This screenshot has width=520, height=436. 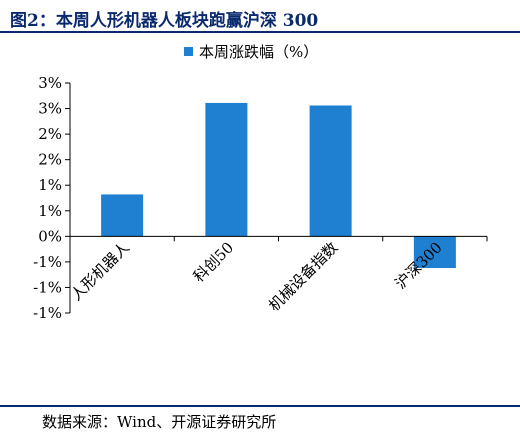 What do you see at coordinates (303, 276) in the screenshot?
I see `x-tick-label: 机械设备指数` at bounding box center [303, 276].